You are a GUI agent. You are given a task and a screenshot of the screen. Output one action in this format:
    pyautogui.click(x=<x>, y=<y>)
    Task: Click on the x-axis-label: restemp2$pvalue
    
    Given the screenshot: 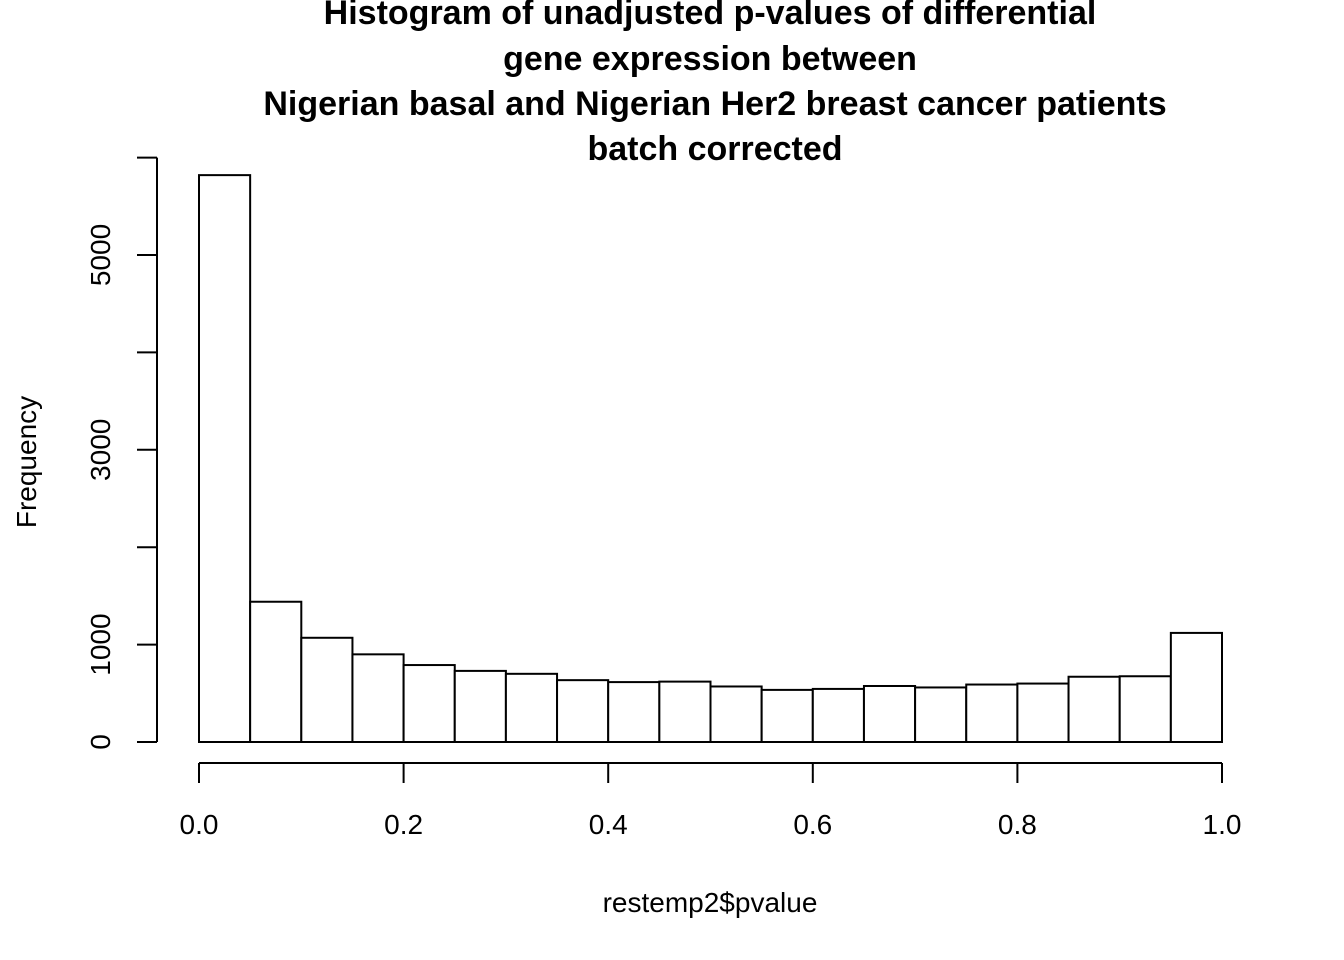 What is the action you would take?
    pyautogui.click(x=710, y=902)
    